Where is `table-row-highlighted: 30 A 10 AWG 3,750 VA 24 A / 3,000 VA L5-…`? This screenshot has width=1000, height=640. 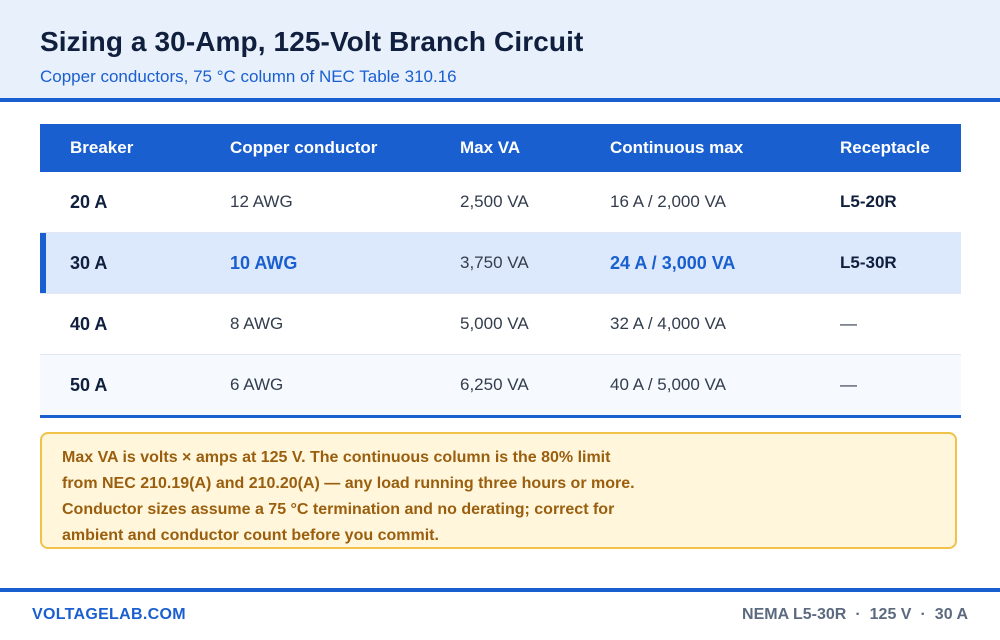 table-row-highlighted: 30 A 10 AWG 3,750 VA 24 A / 3,000 VA L5-… is located at coordinates (500, 263).